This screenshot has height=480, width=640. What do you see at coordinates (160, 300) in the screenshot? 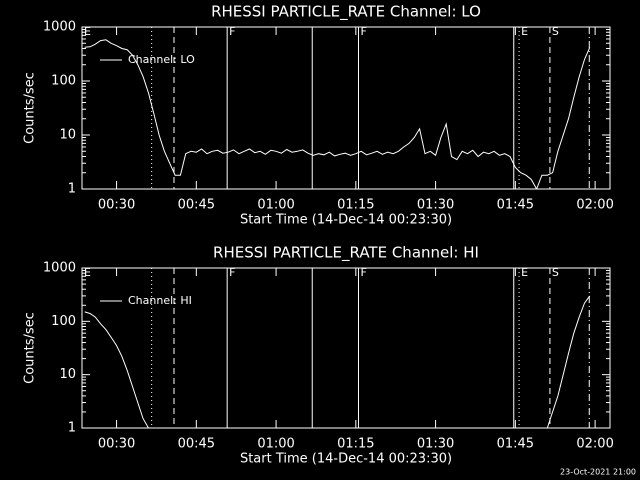
I see `legend-label: Channel: HI` at bounding box center [160, 300].